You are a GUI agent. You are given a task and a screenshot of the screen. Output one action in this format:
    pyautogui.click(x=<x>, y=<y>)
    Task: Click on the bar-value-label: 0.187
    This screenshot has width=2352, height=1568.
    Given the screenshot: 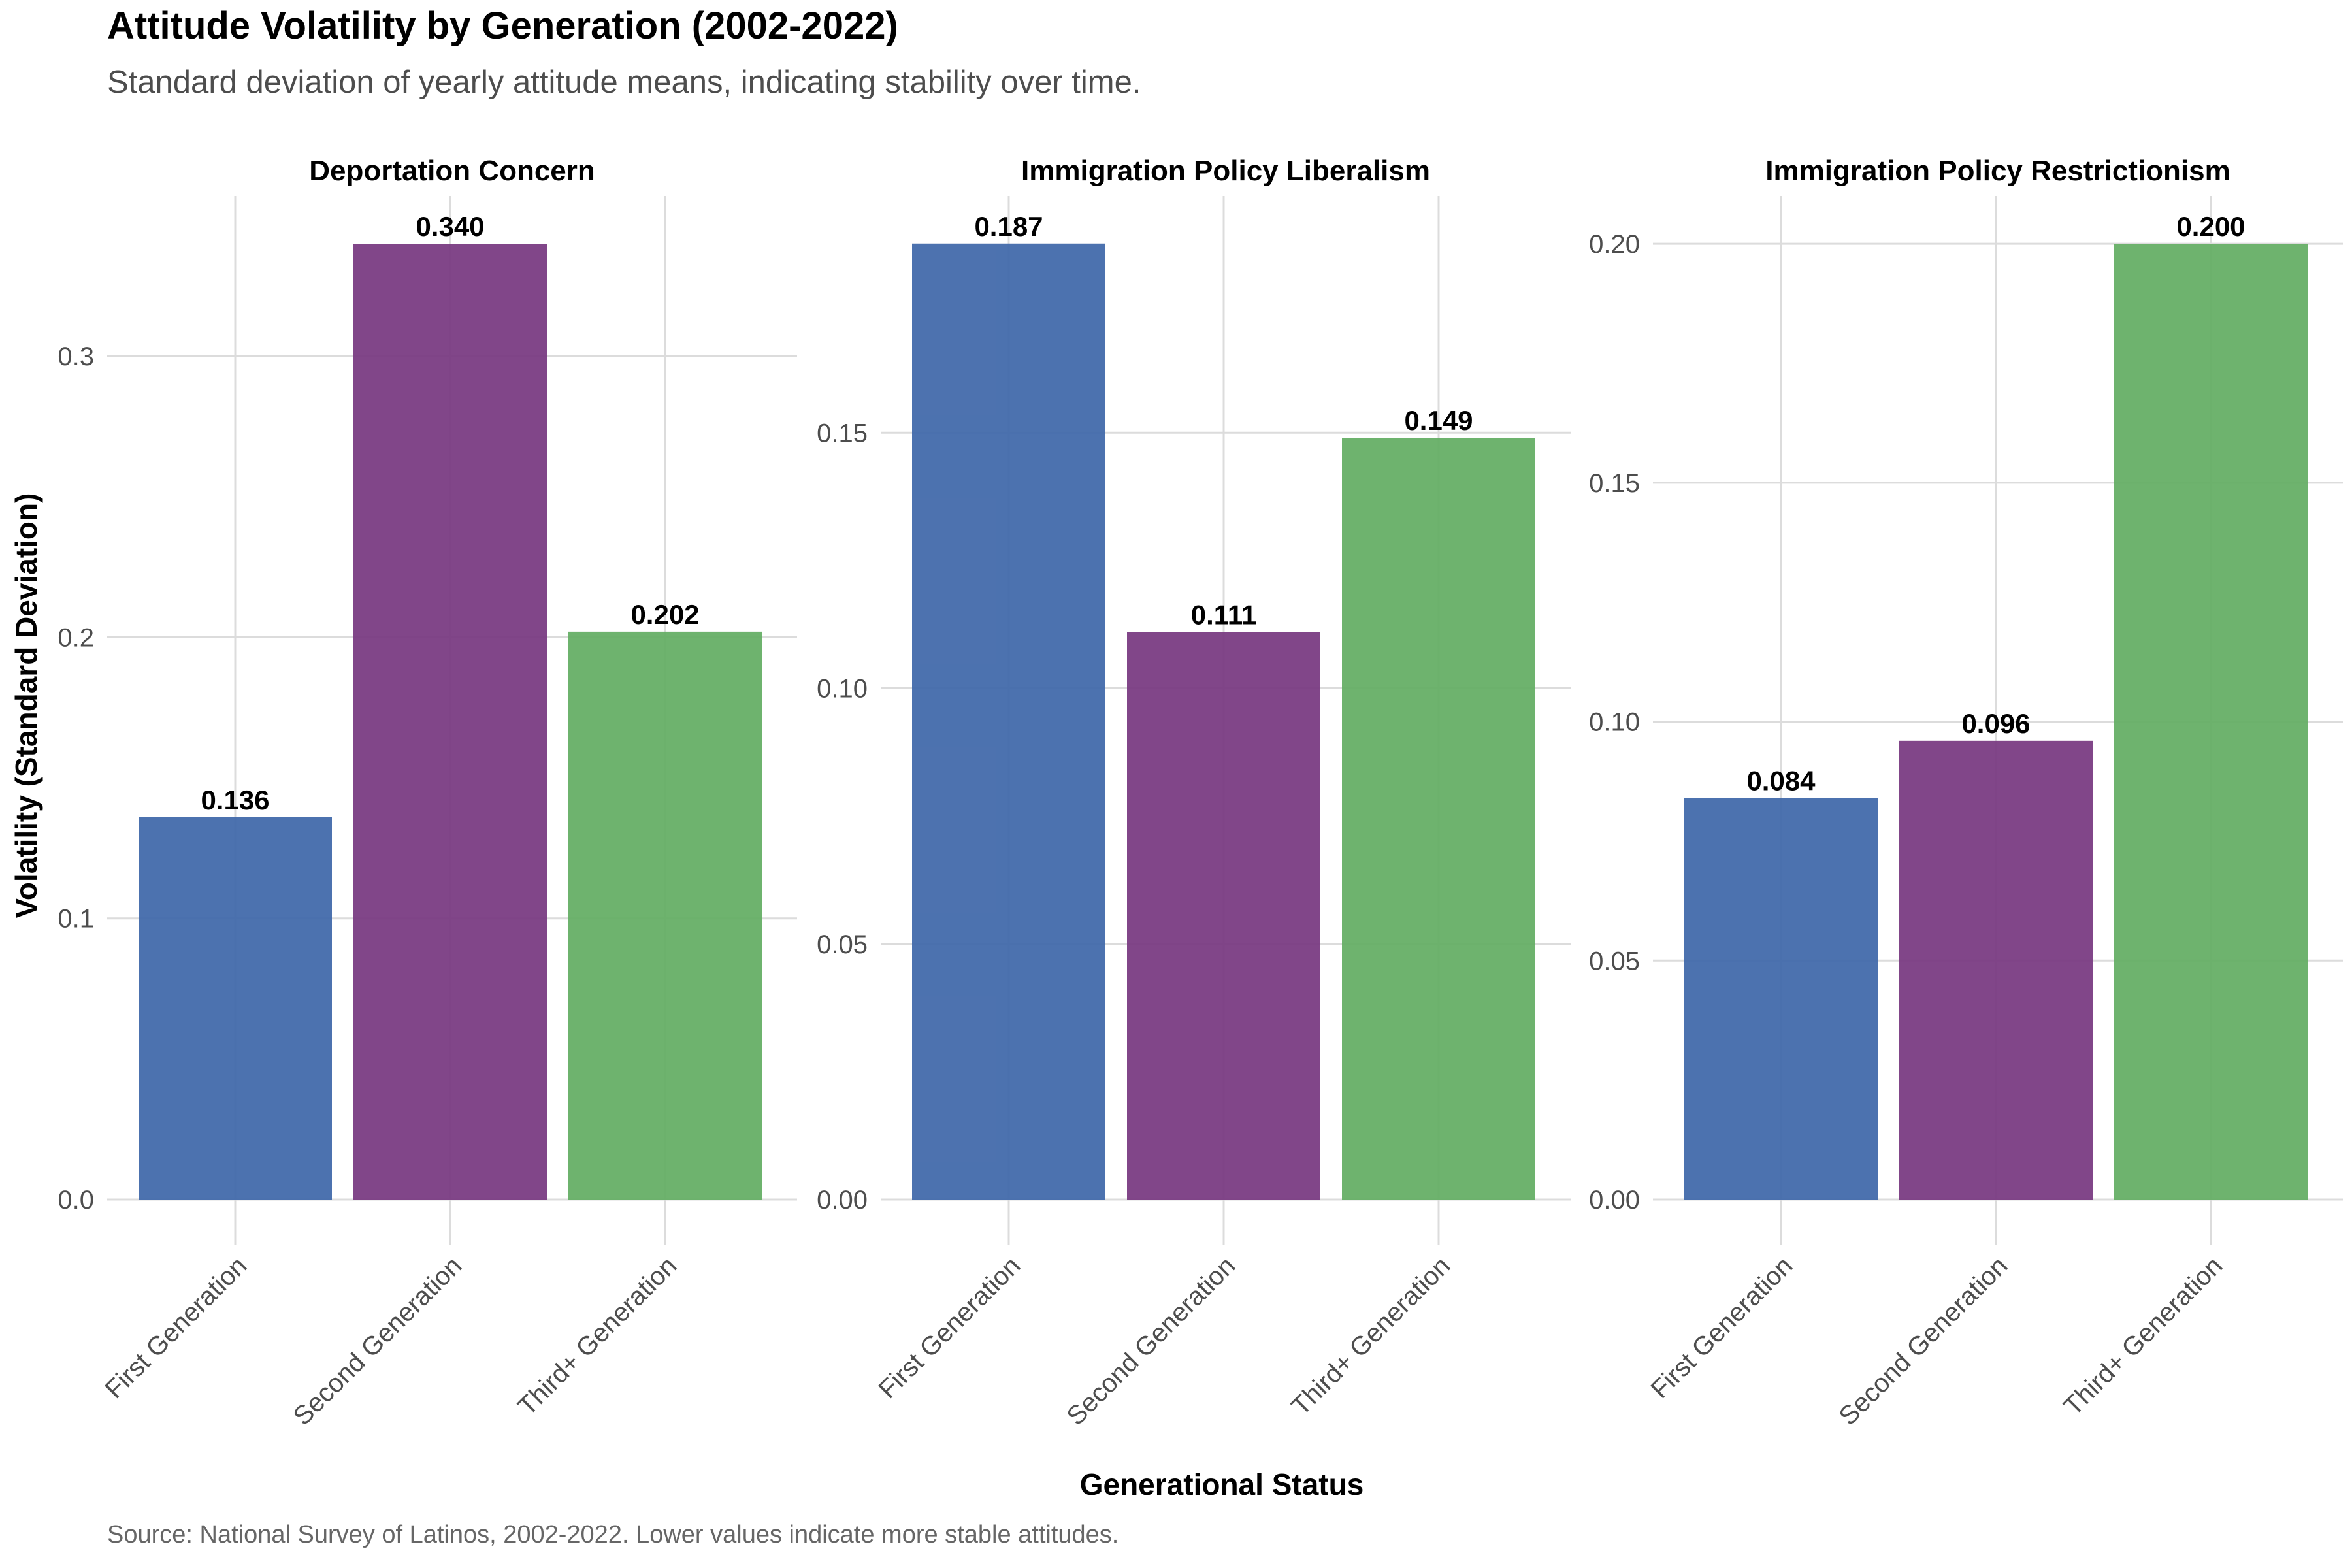 What is the action you would take?
    pyautogui.click(x=1008, y=226)
    